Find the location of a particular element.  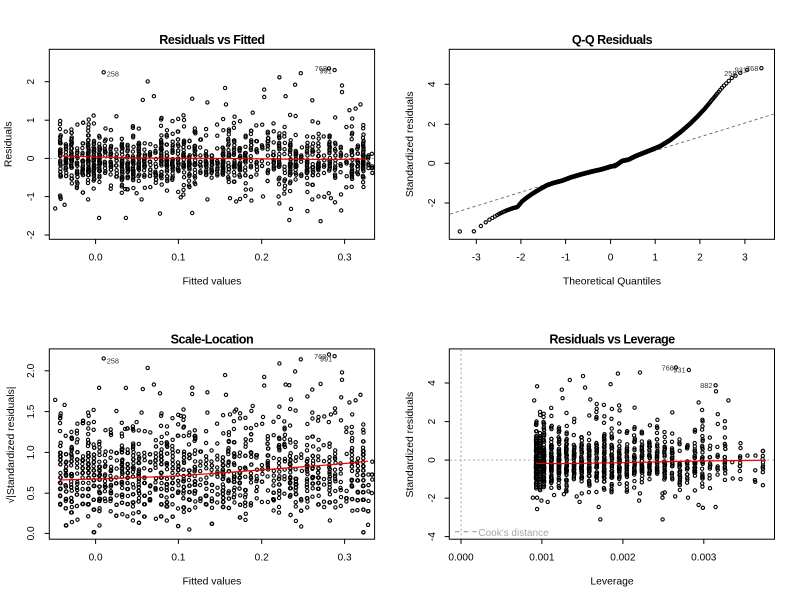

svg-text: 1.5 is located at coordinates (31, 411).